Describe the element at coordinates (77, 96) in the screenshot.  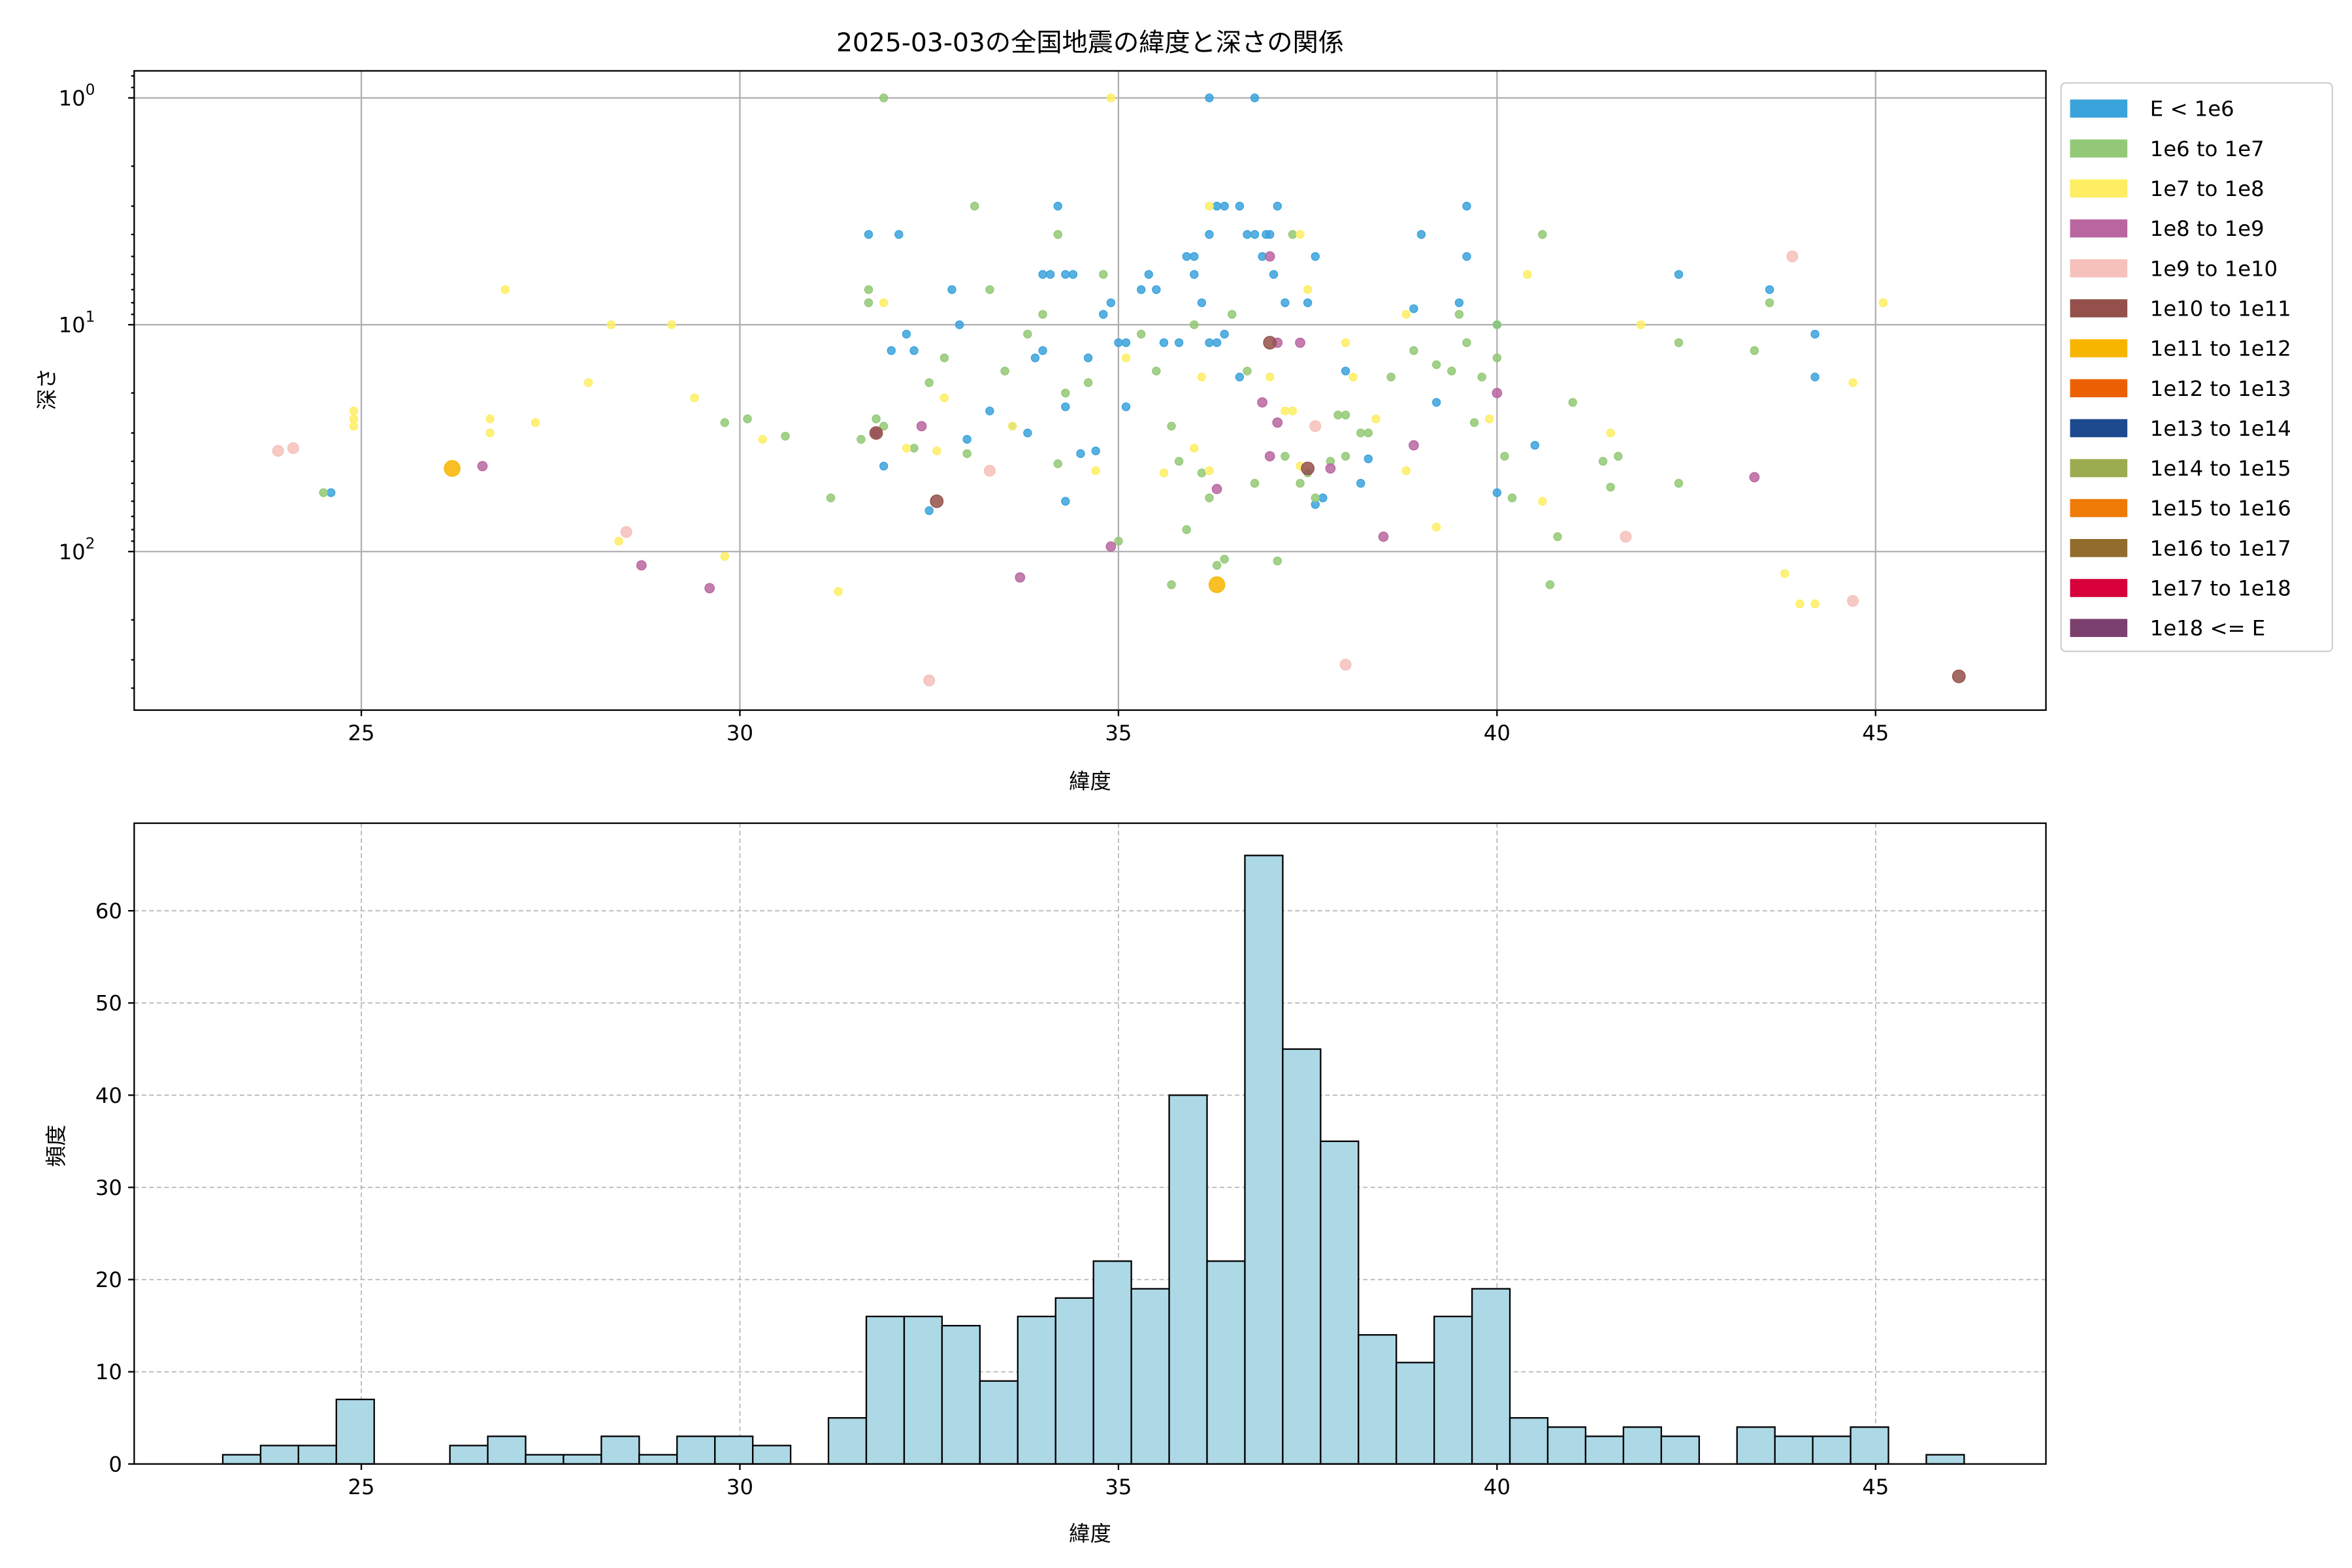
I see `scatter-y-tick-label: 10⁰` at that location.